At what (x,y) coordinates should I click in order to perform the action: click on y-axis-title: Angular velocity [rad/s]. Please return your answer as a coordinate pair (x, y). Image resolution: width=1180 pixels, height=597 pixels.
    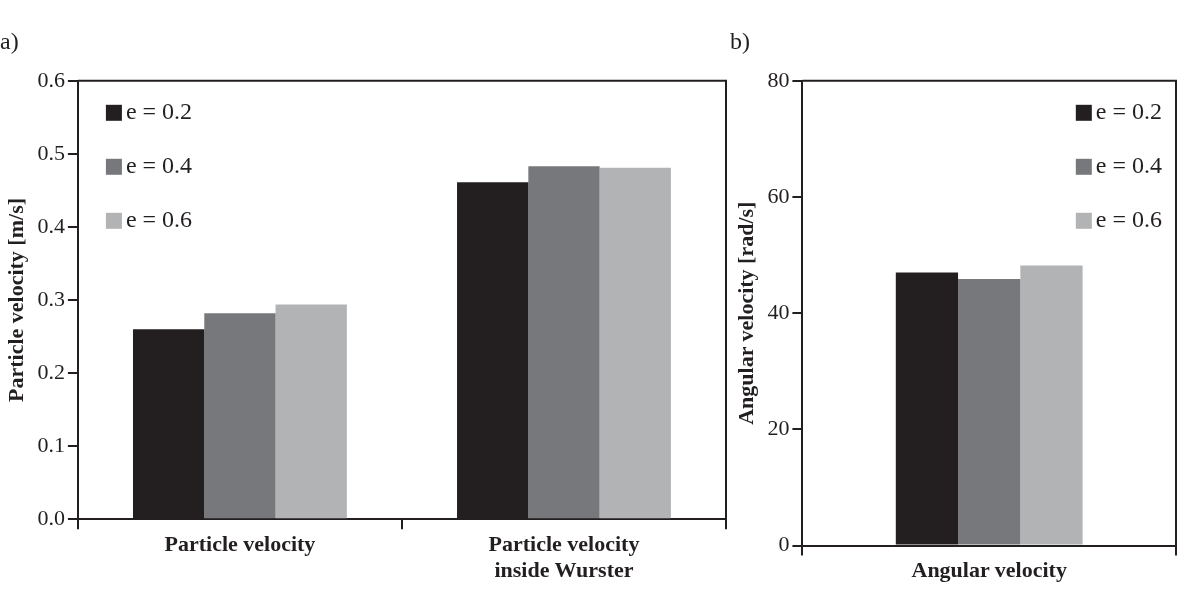
    Looking at the image, I should click on (745, 313).